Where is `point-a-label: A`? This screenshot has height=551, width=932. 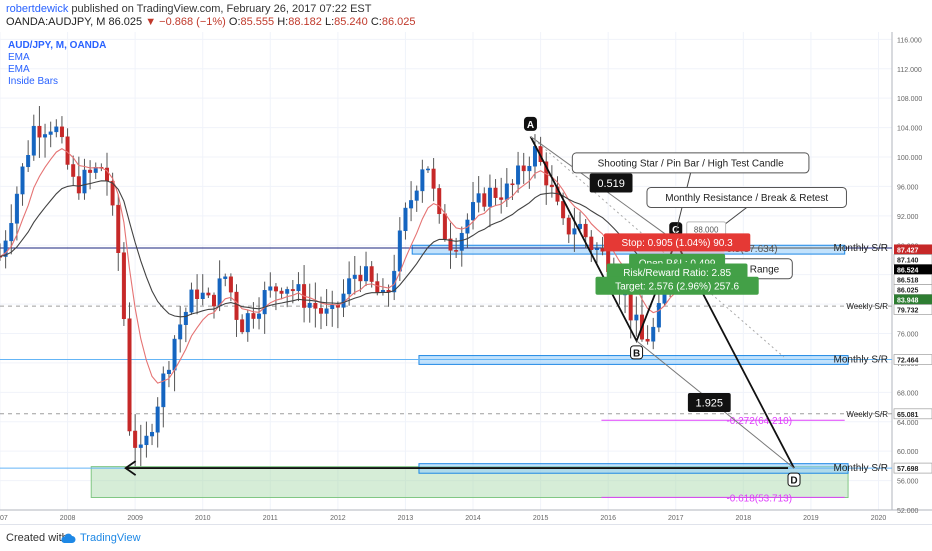
point-a-label: A is located at coordinates (530, 125).